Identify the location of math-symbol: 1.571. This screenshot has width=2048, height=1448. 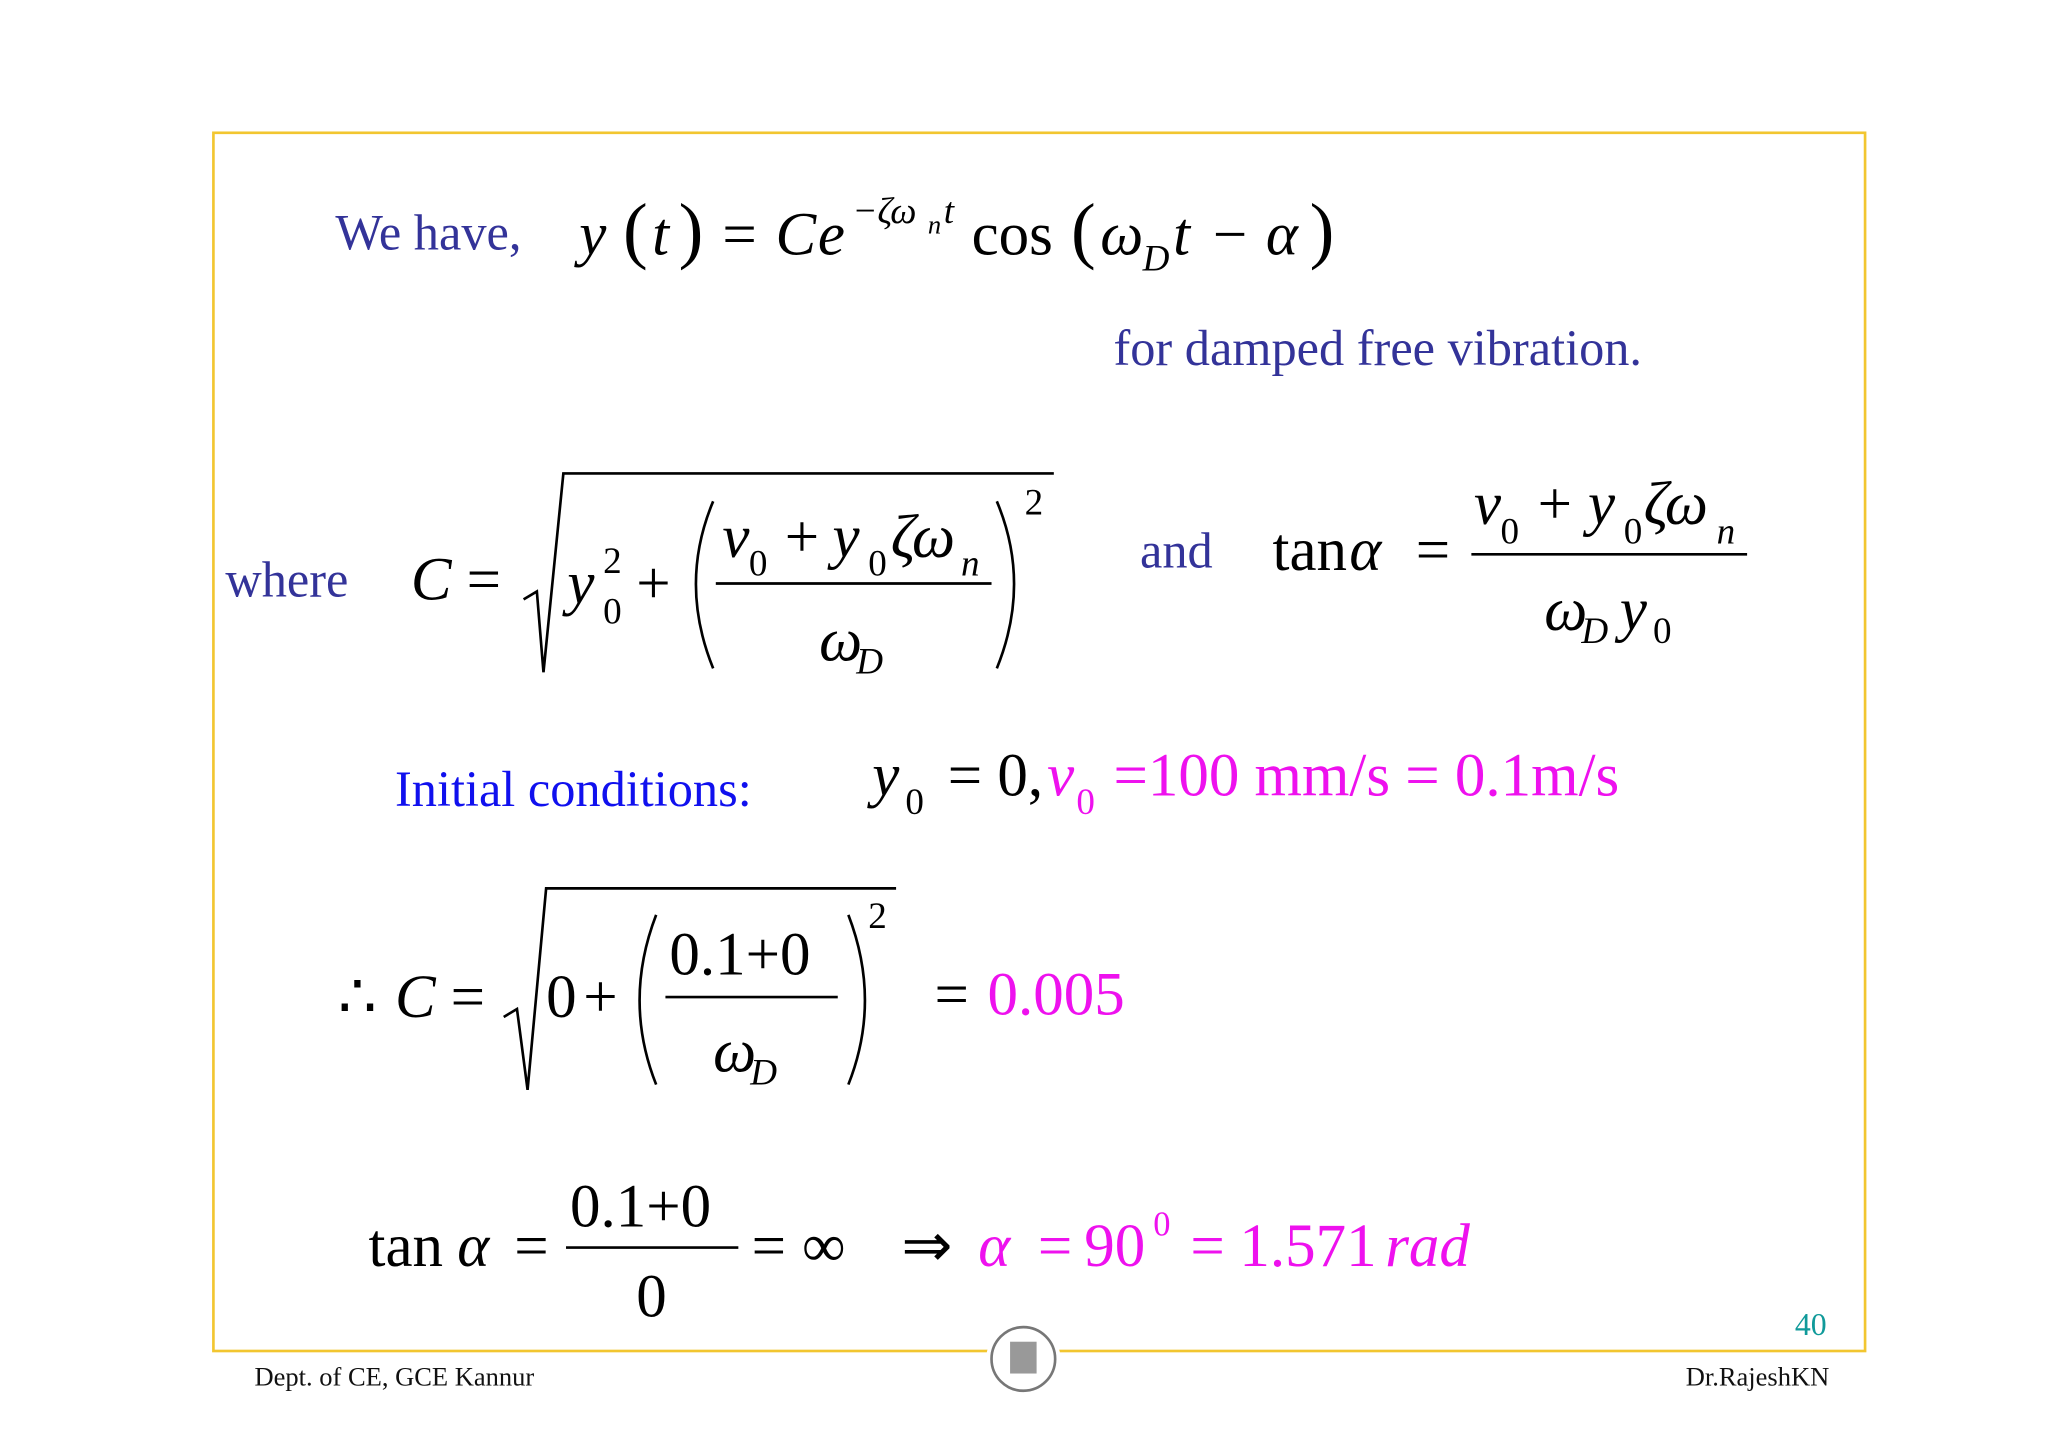
(1307, 1246).